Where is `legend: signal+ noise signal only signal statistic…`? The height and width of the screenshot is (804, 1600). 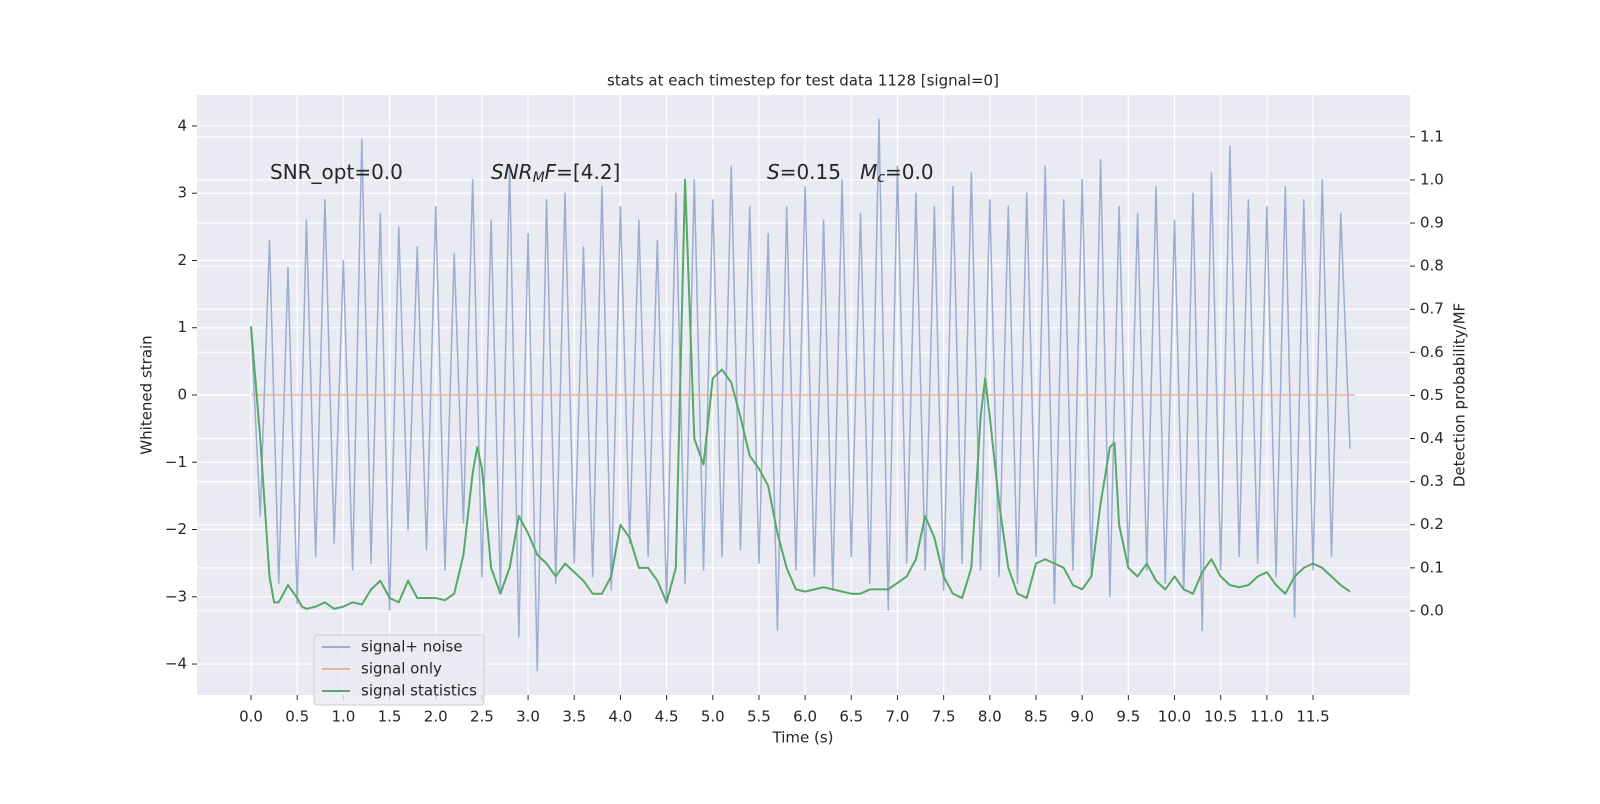
legend: signal+ noise signal only signal statistic… is located at coordinates (399, 670).